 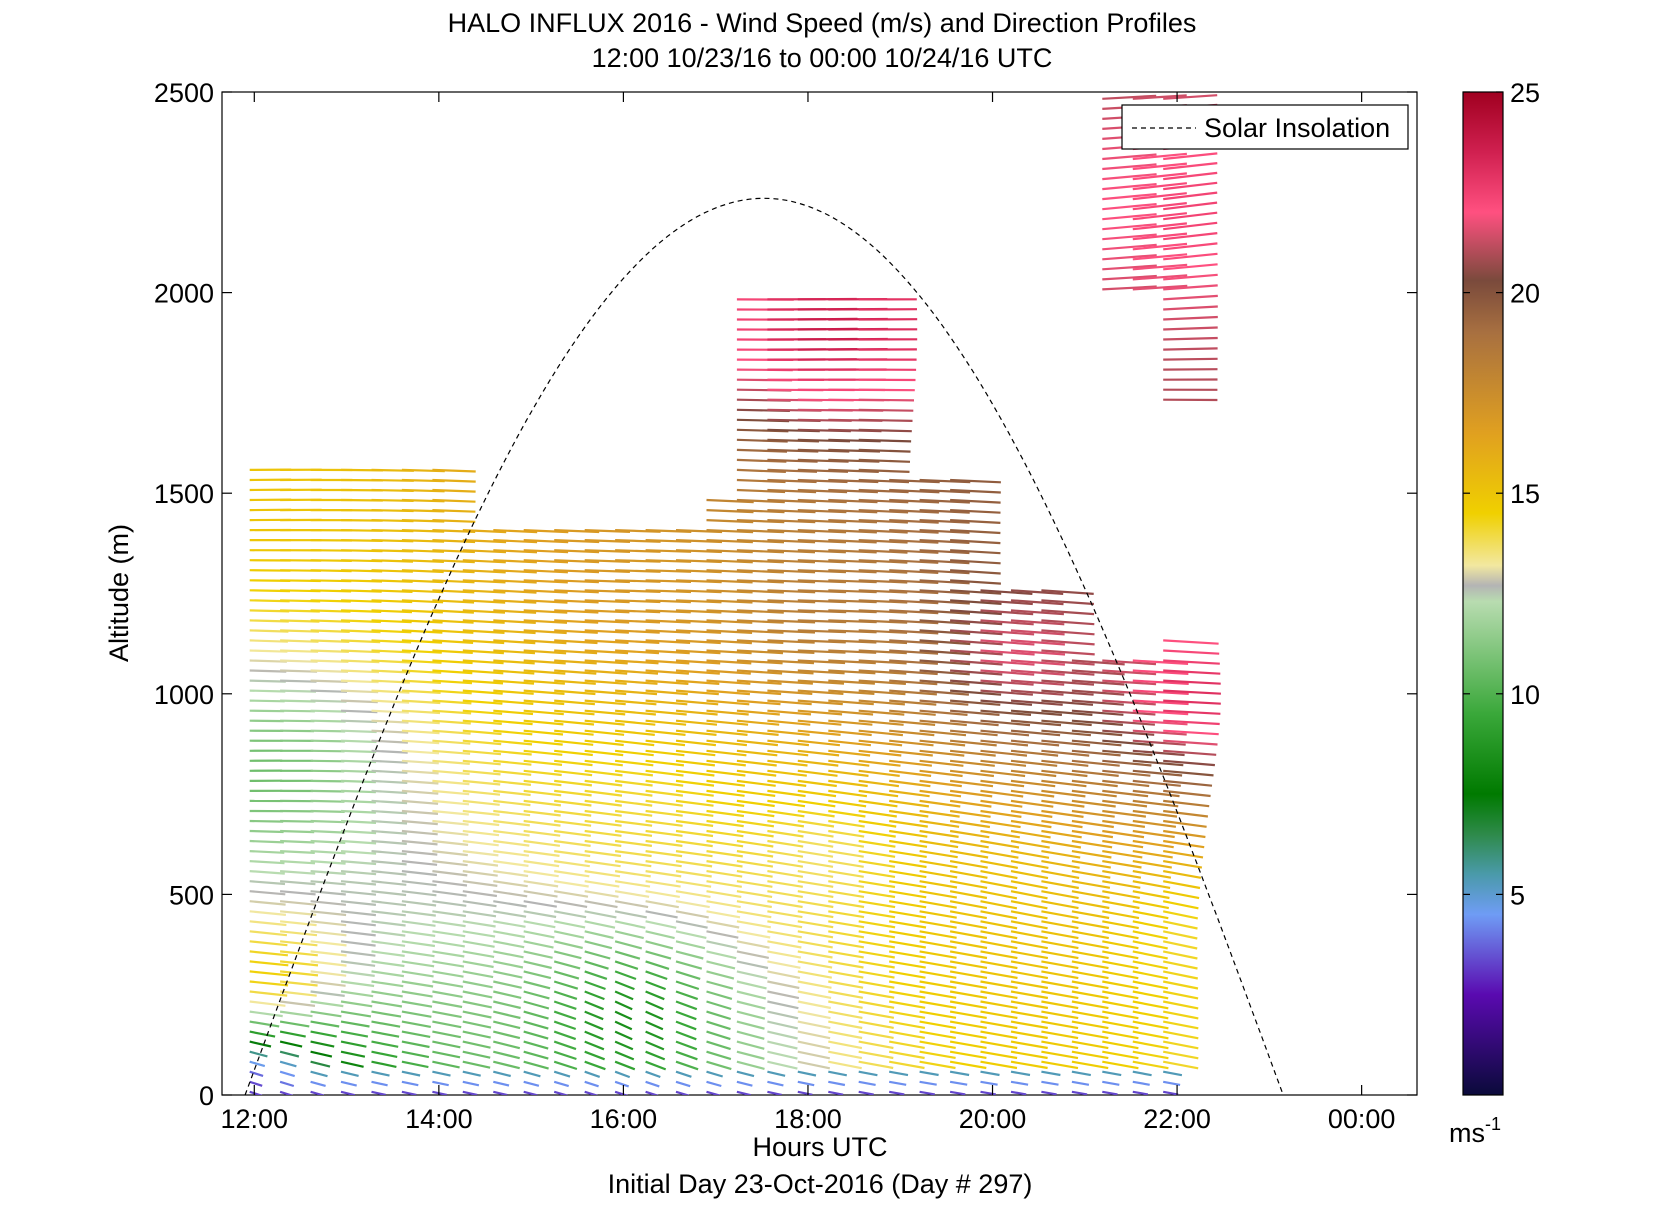 What do you see at coordinates (1265, 127) in the screenshot?
I see `legend: Solar Insolation` at bounding box center [1265, 127].